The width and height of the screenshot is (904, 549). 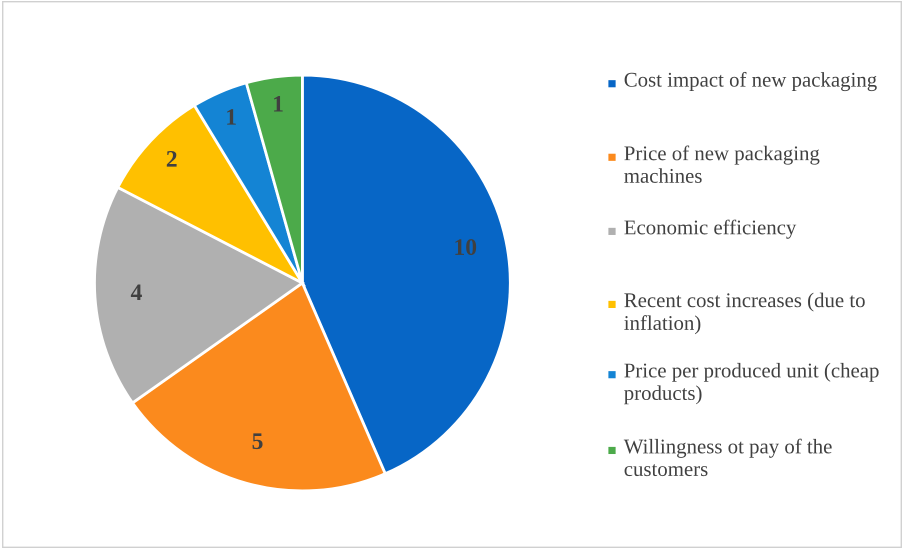 I want to click on legend-label: Recent cost increases (due to inflation), so click(x=744, y=313).